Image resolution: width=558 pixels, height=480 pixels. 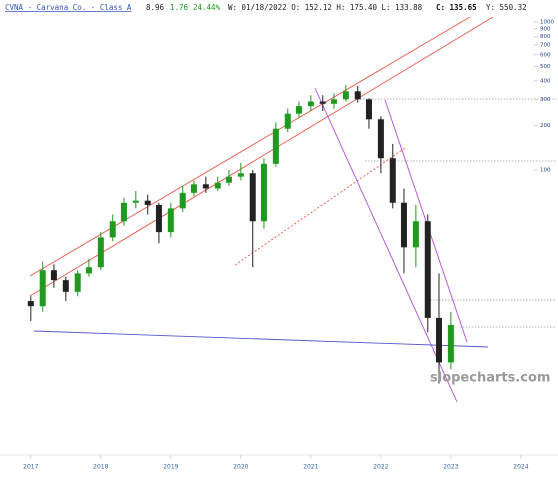 What do you see at coordinates (170, 467) in the screenshot?
I see `x-tick-label: 2019` at bounding box center [170, 467].